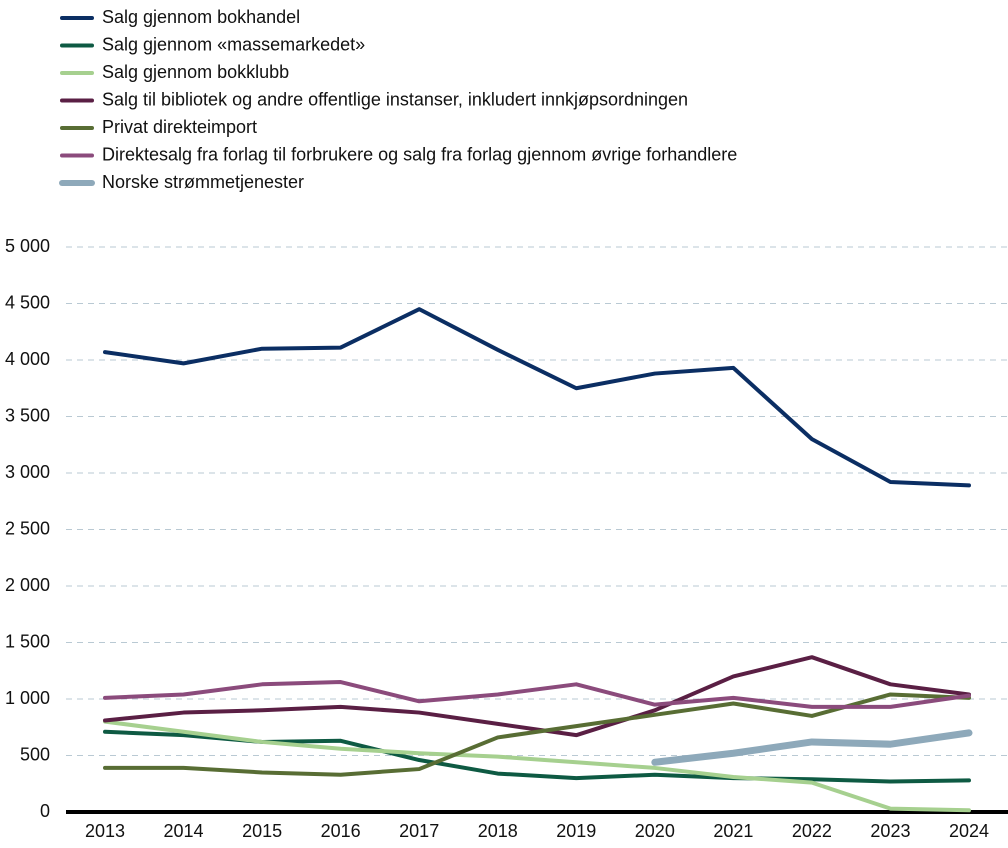 The width and height of the screenshot is (1008, 848). I want to click on y-tick-label: 3 000, so click(27, 472).